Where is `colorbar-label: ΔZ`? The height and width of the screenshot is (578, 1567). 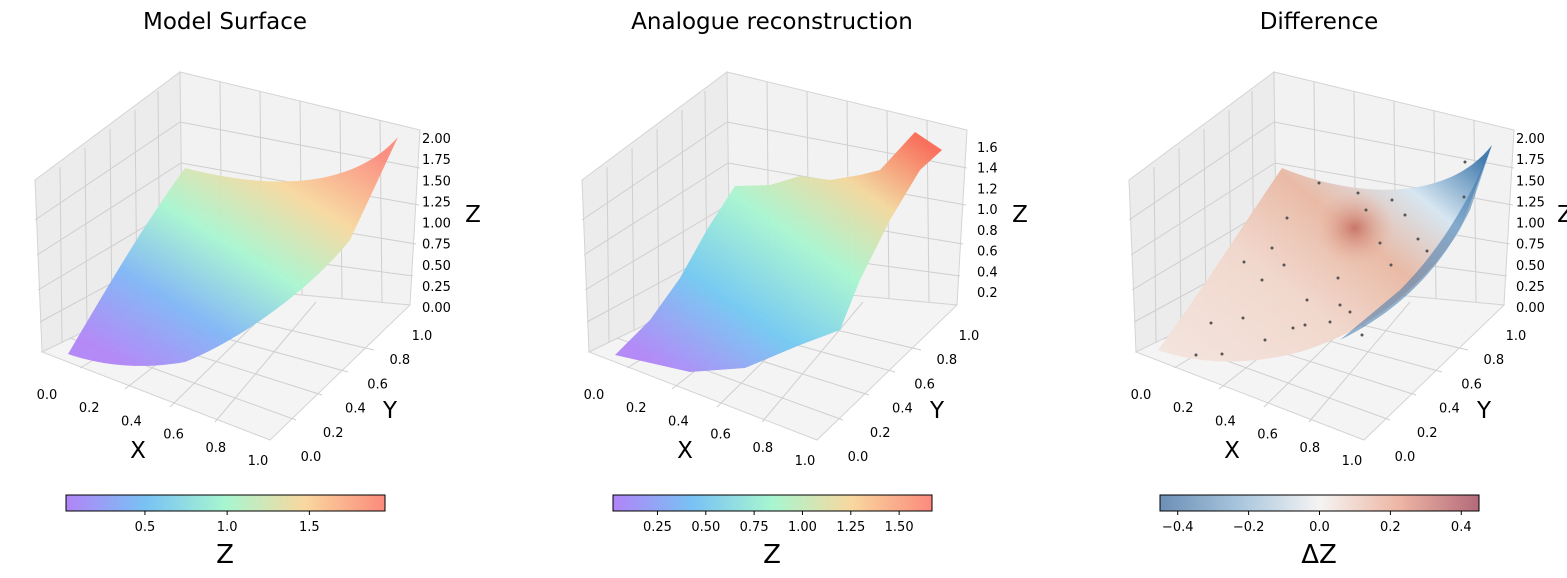
colorbar-label: ΔZ is located at coordinates (1319, 555).